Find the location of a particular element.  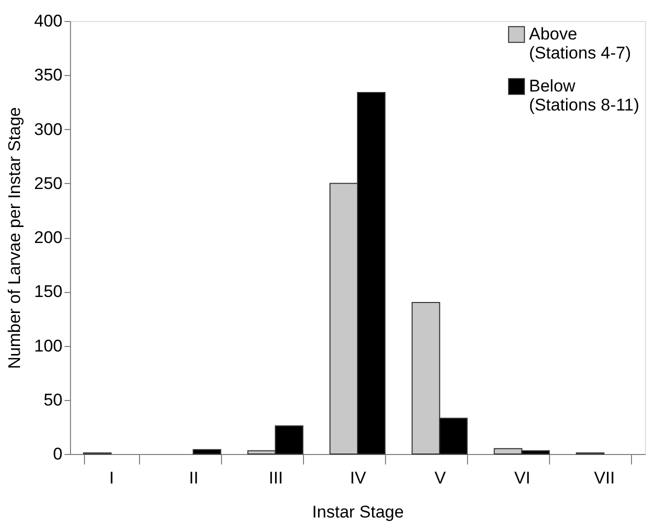

y-tick-label: 250 is located at coordinates (48, 183).